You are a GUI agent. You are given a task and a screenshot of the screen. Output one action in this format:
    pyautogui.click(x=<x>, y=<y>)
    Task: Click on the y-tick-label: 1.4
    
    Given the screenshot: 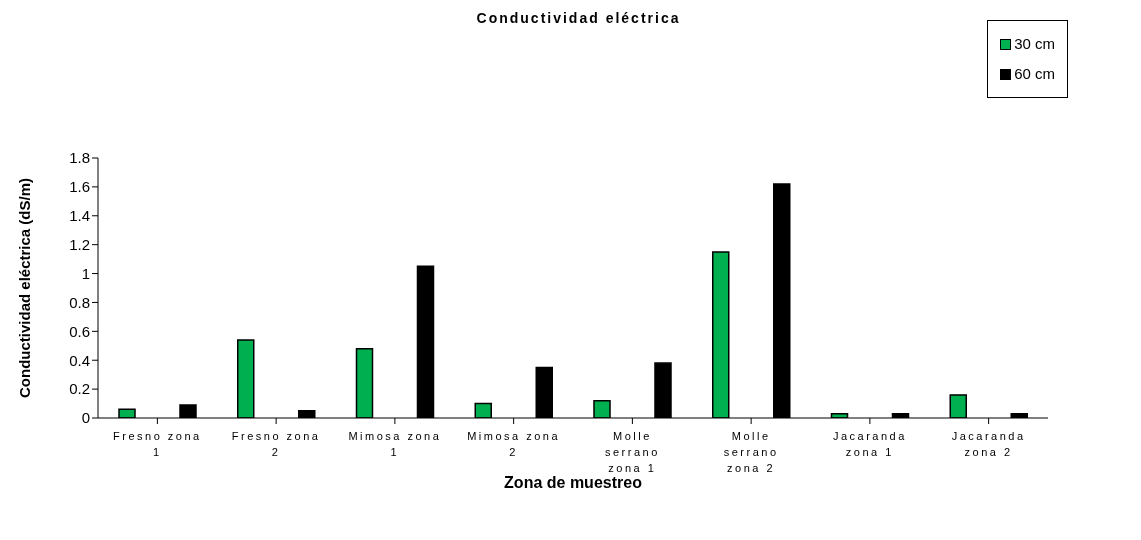 What is the action you would take?
    pyautogui.click(x=79, y=216)
    